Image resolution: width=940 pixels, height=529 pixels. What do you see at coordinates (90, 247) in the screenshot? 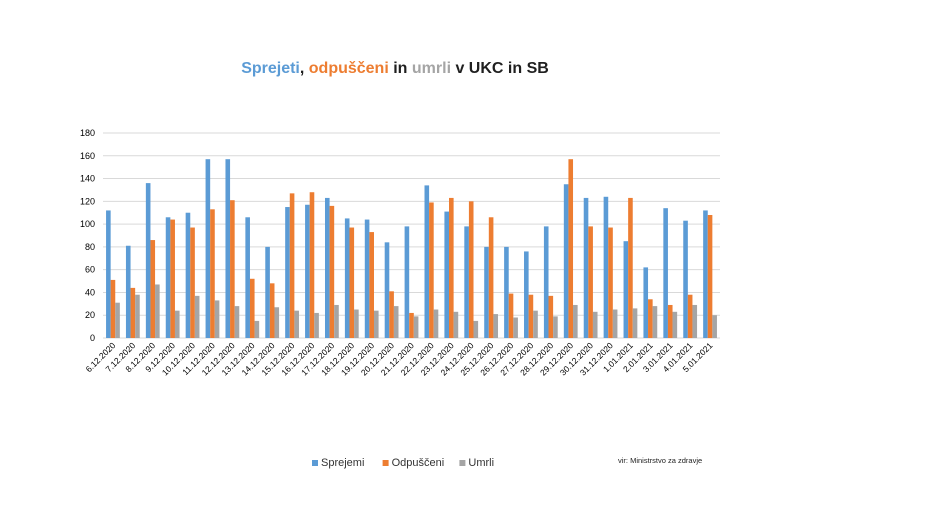
I see `y-tick-label: 80` at bounding box center [90, 247].